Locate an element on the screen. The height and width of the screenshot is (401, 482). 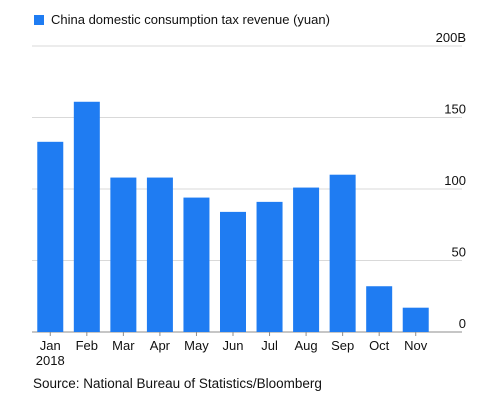
legend-swatch is located at coordinates (39, 20).